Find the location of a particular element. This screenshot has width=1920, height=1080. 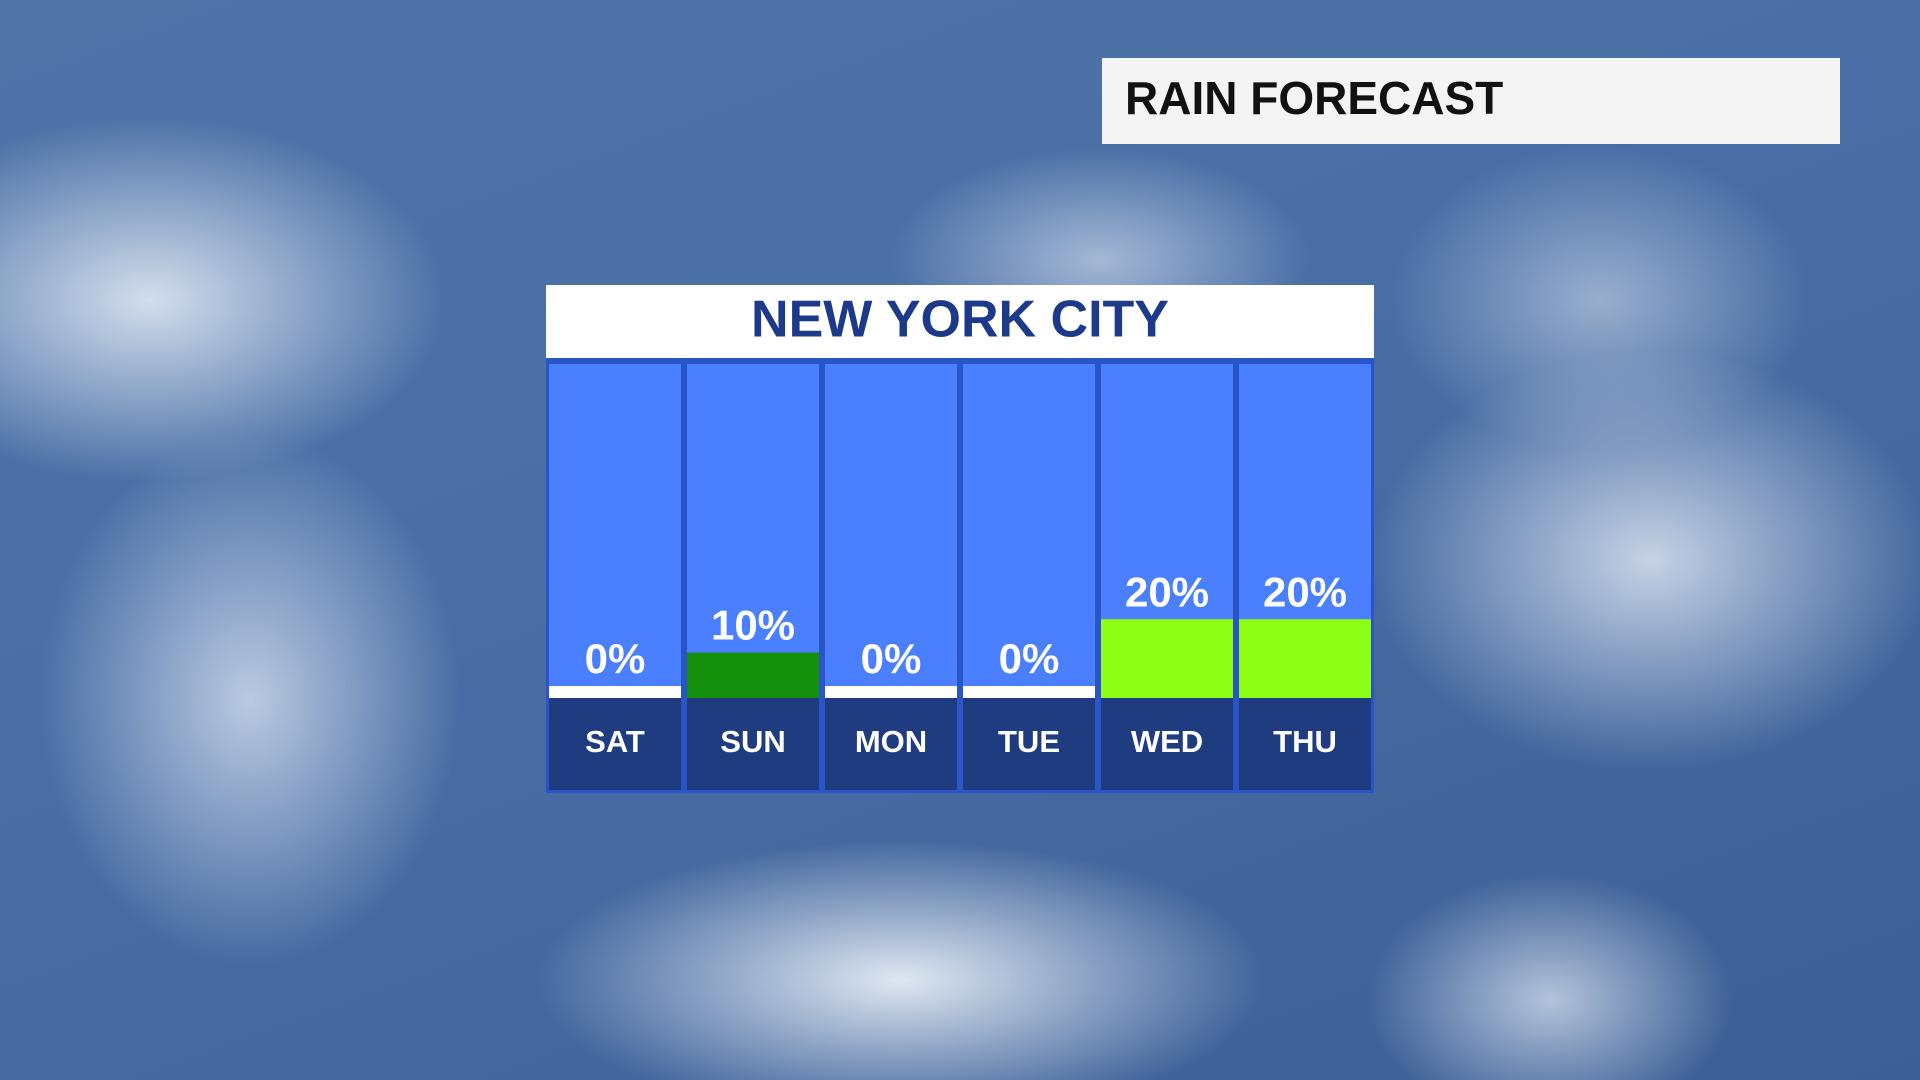

day-label: SUN is located at coordinates (752, 741).